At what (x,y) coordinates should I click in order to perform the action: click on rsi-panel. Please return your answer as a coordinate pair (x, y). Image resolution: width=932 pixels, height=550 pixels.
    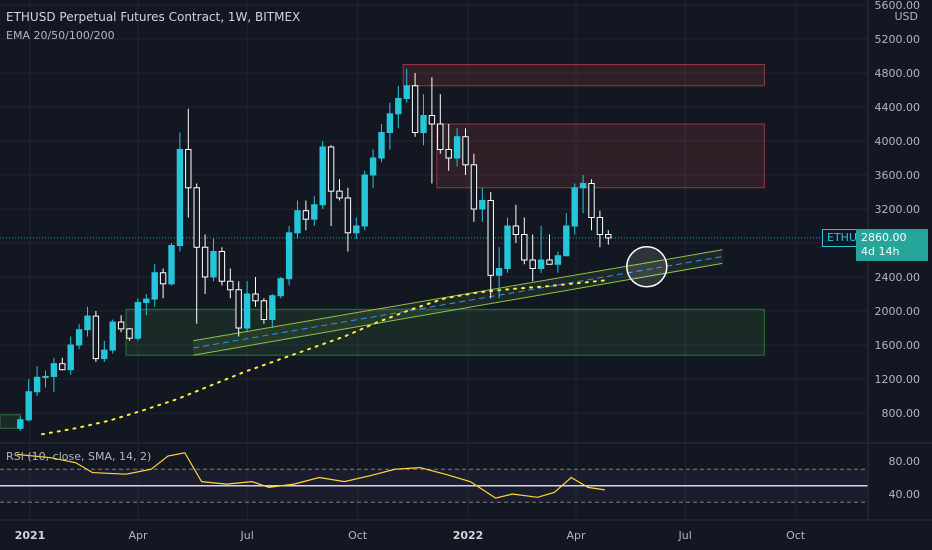
    Looking at the image, I should click on (466, 472).